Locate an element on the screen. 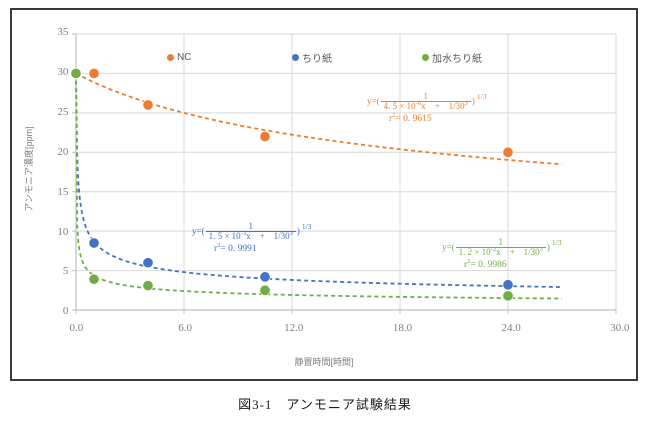 The width and height of the screenshot is (650, 423). legend-item-1: NC is located at coordinates (179, 57).